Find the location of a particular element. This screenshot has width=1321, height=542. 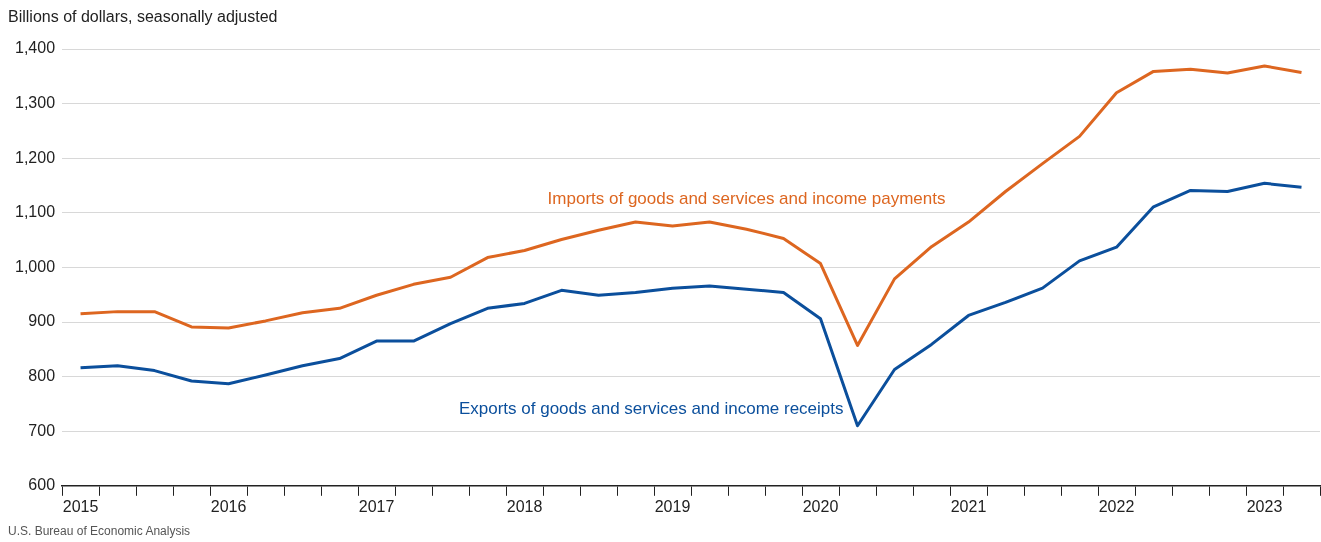

y-axis-title: Billions of dollars, seasonally adjusted is located at coordinates (143, 17).